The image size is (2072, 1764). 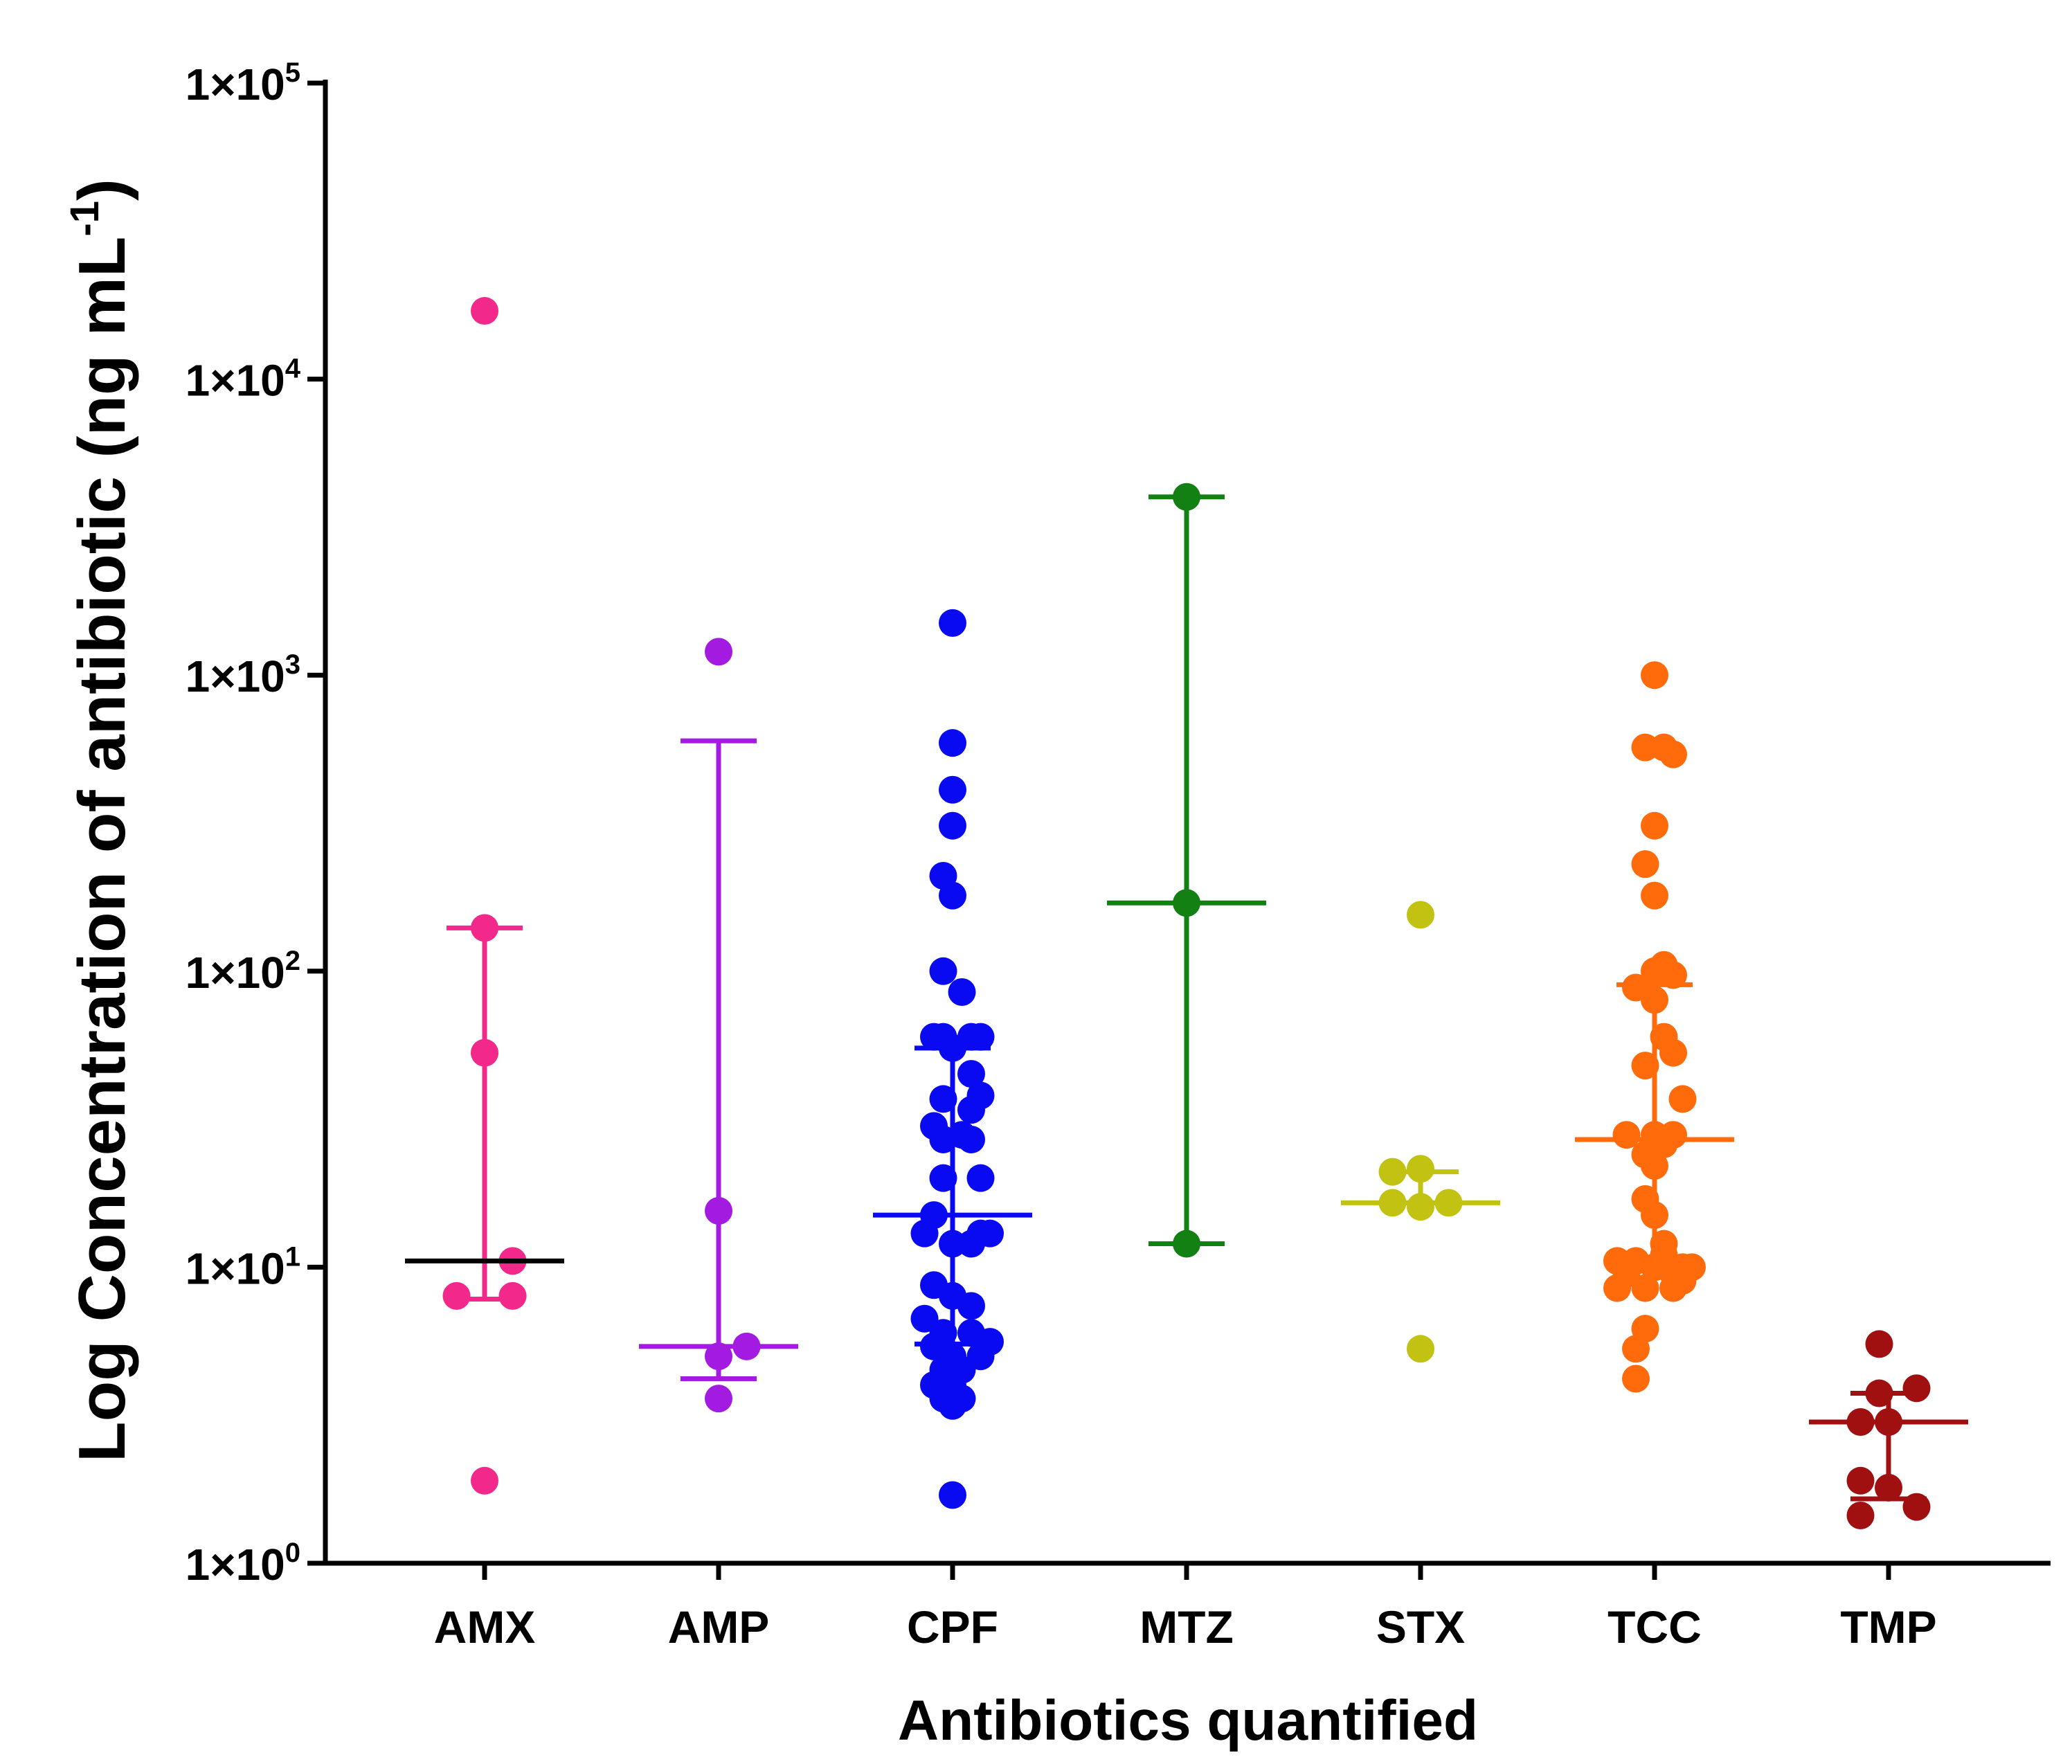 What do you see at coordinates (1654, 1027) in the screenshot?
I see `series-tcc` at bounding box center [1654, 1027].